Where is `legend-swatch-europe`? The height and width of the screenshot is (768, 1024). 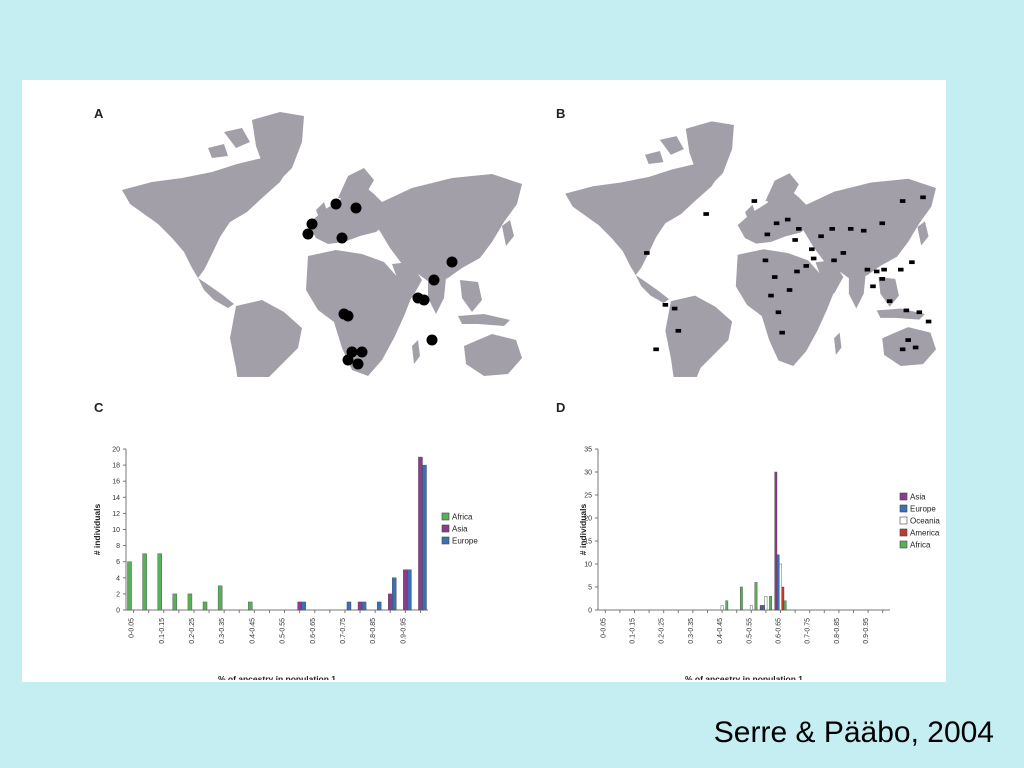 legend-swatch-europe is located at coordinates (445, 540).